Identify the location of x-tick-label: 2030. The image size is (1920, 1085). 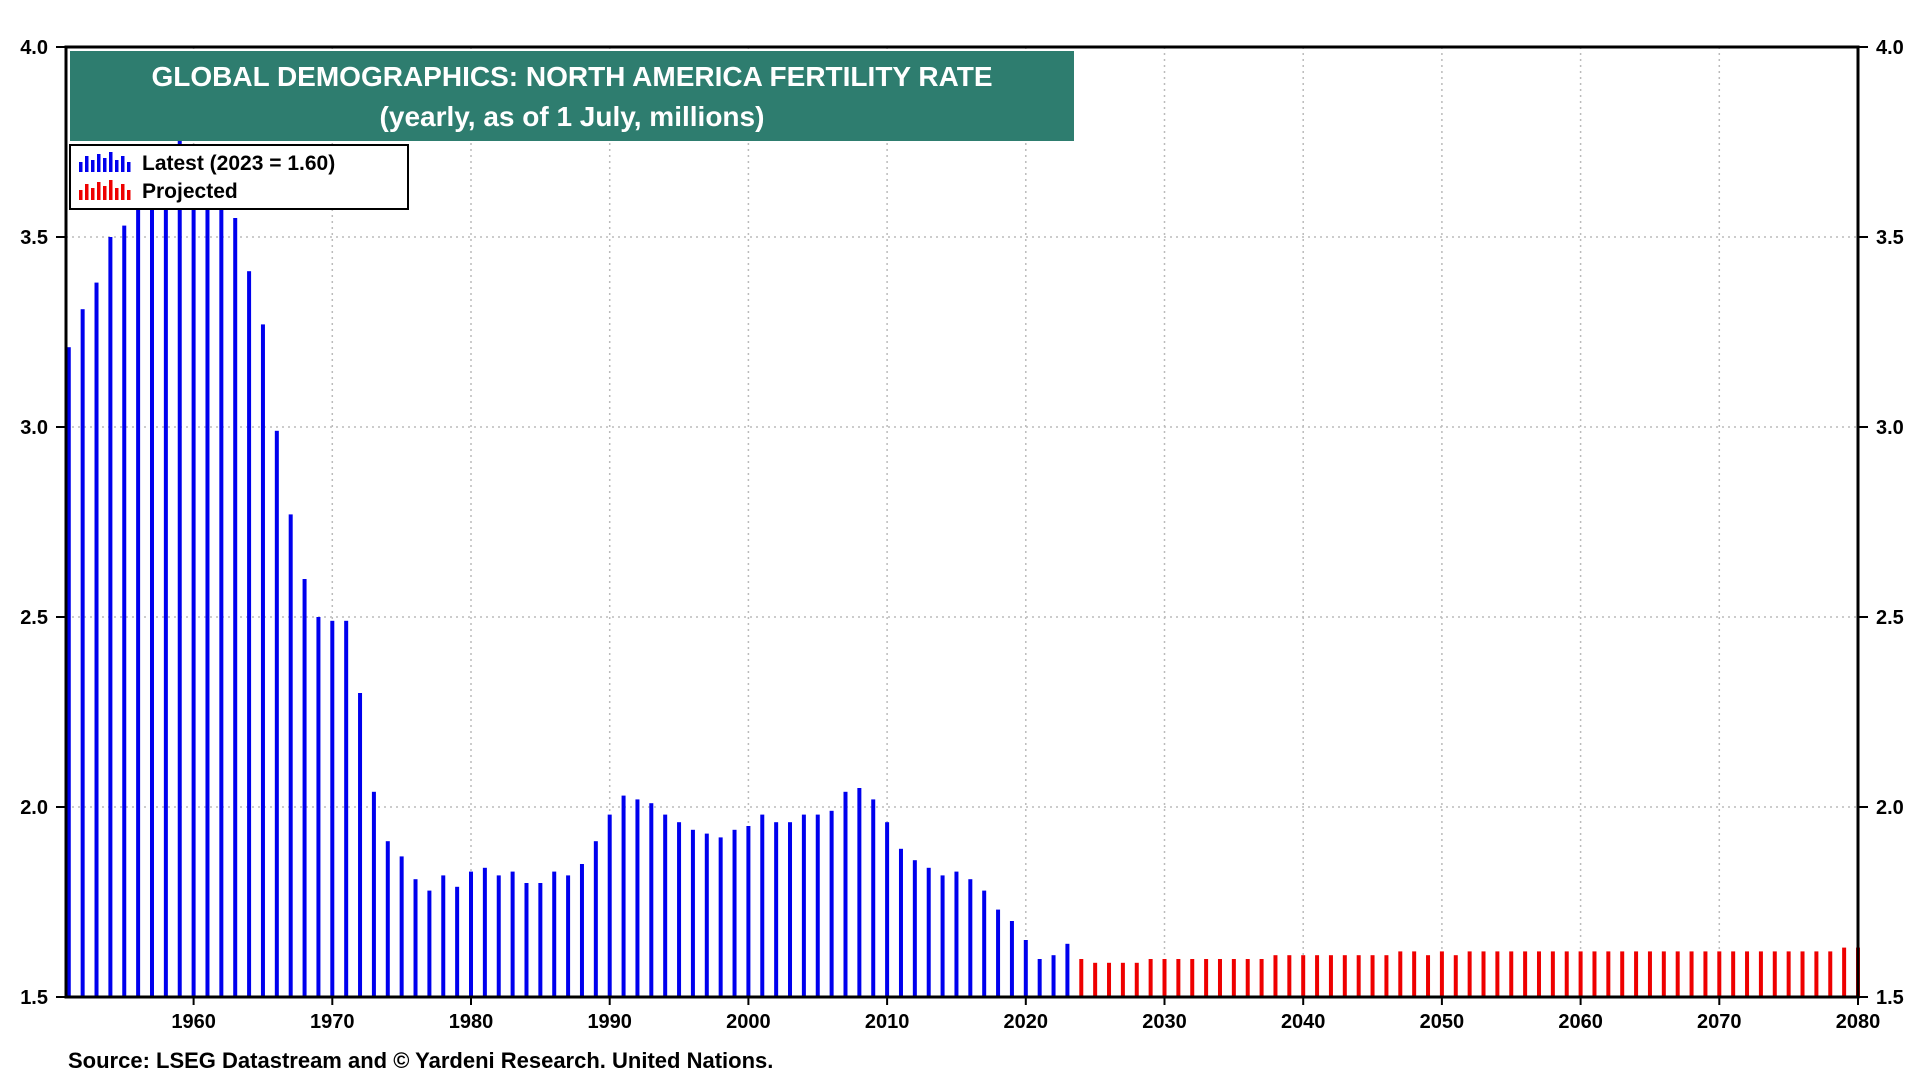
(1164, 1022).